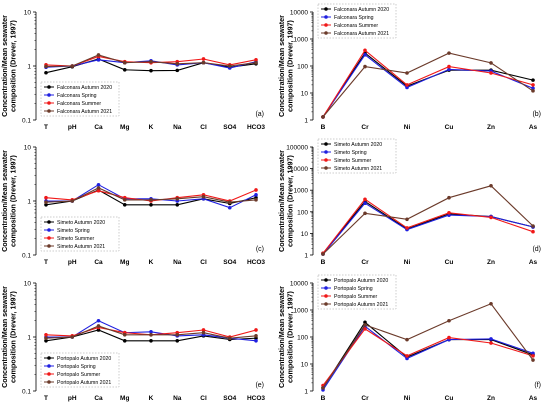 Image resolution: width=550 pixels, height=413 pixels. I want to click on y-tick-label: 0.1, so click(26, 121).